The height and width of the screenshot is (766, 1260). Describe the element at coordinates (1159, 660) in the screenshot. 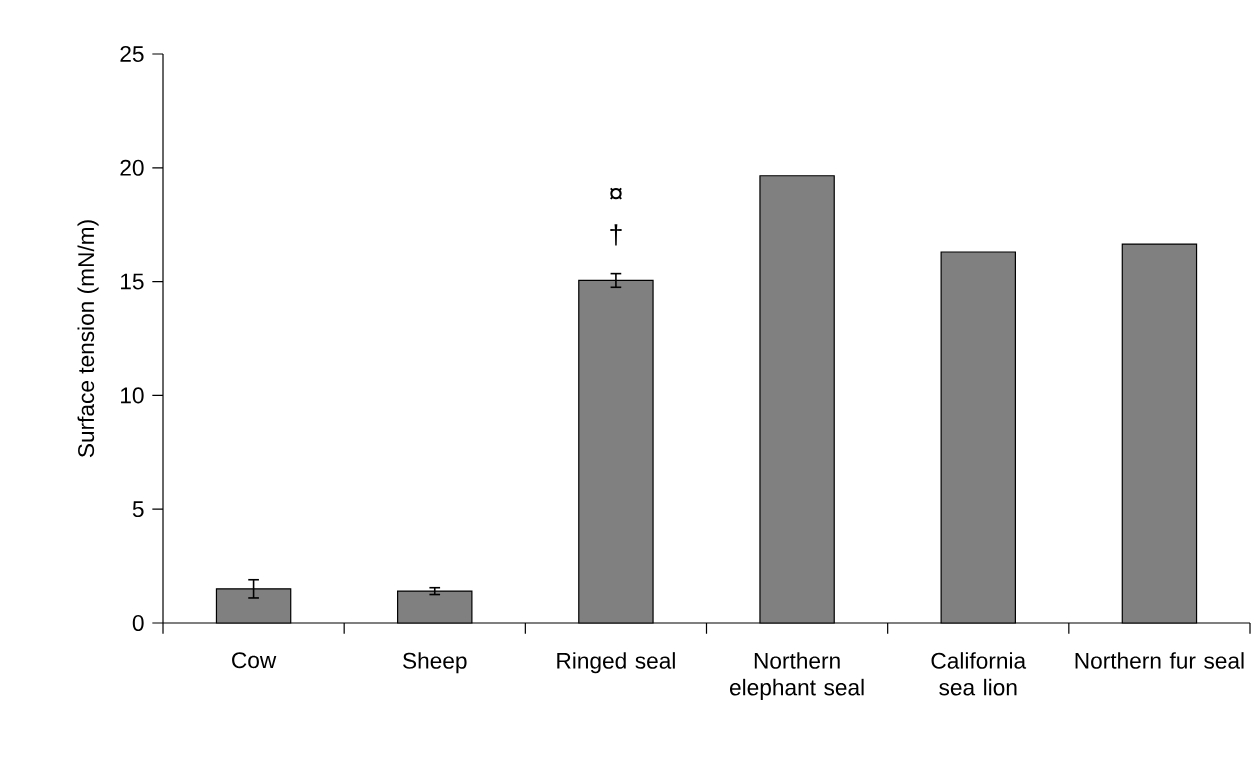

I see `x-tick-label: Northern fur seal` at that location.